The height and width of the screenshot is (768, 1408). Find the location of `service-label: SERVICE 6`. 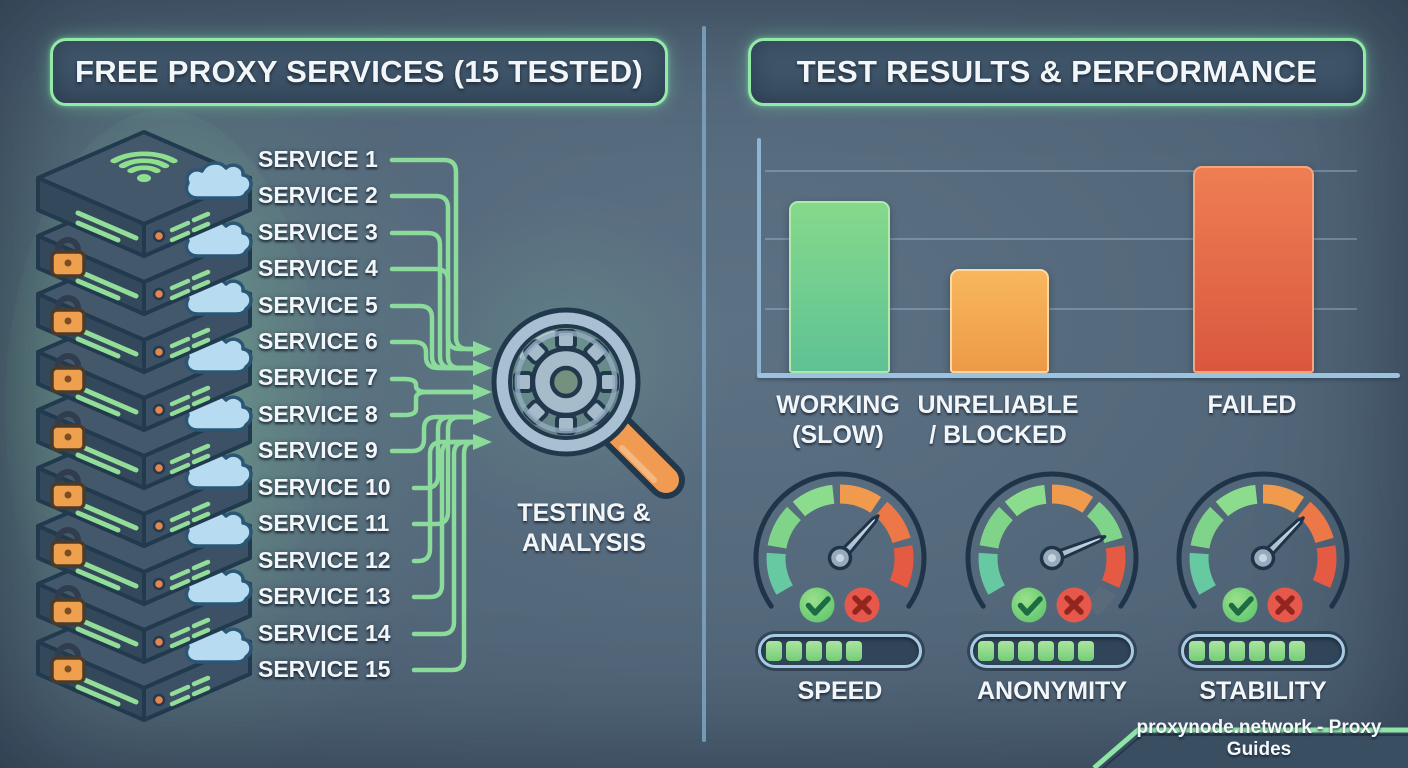

service-label: SERVICE 6 is located at coordinates (318, 341).